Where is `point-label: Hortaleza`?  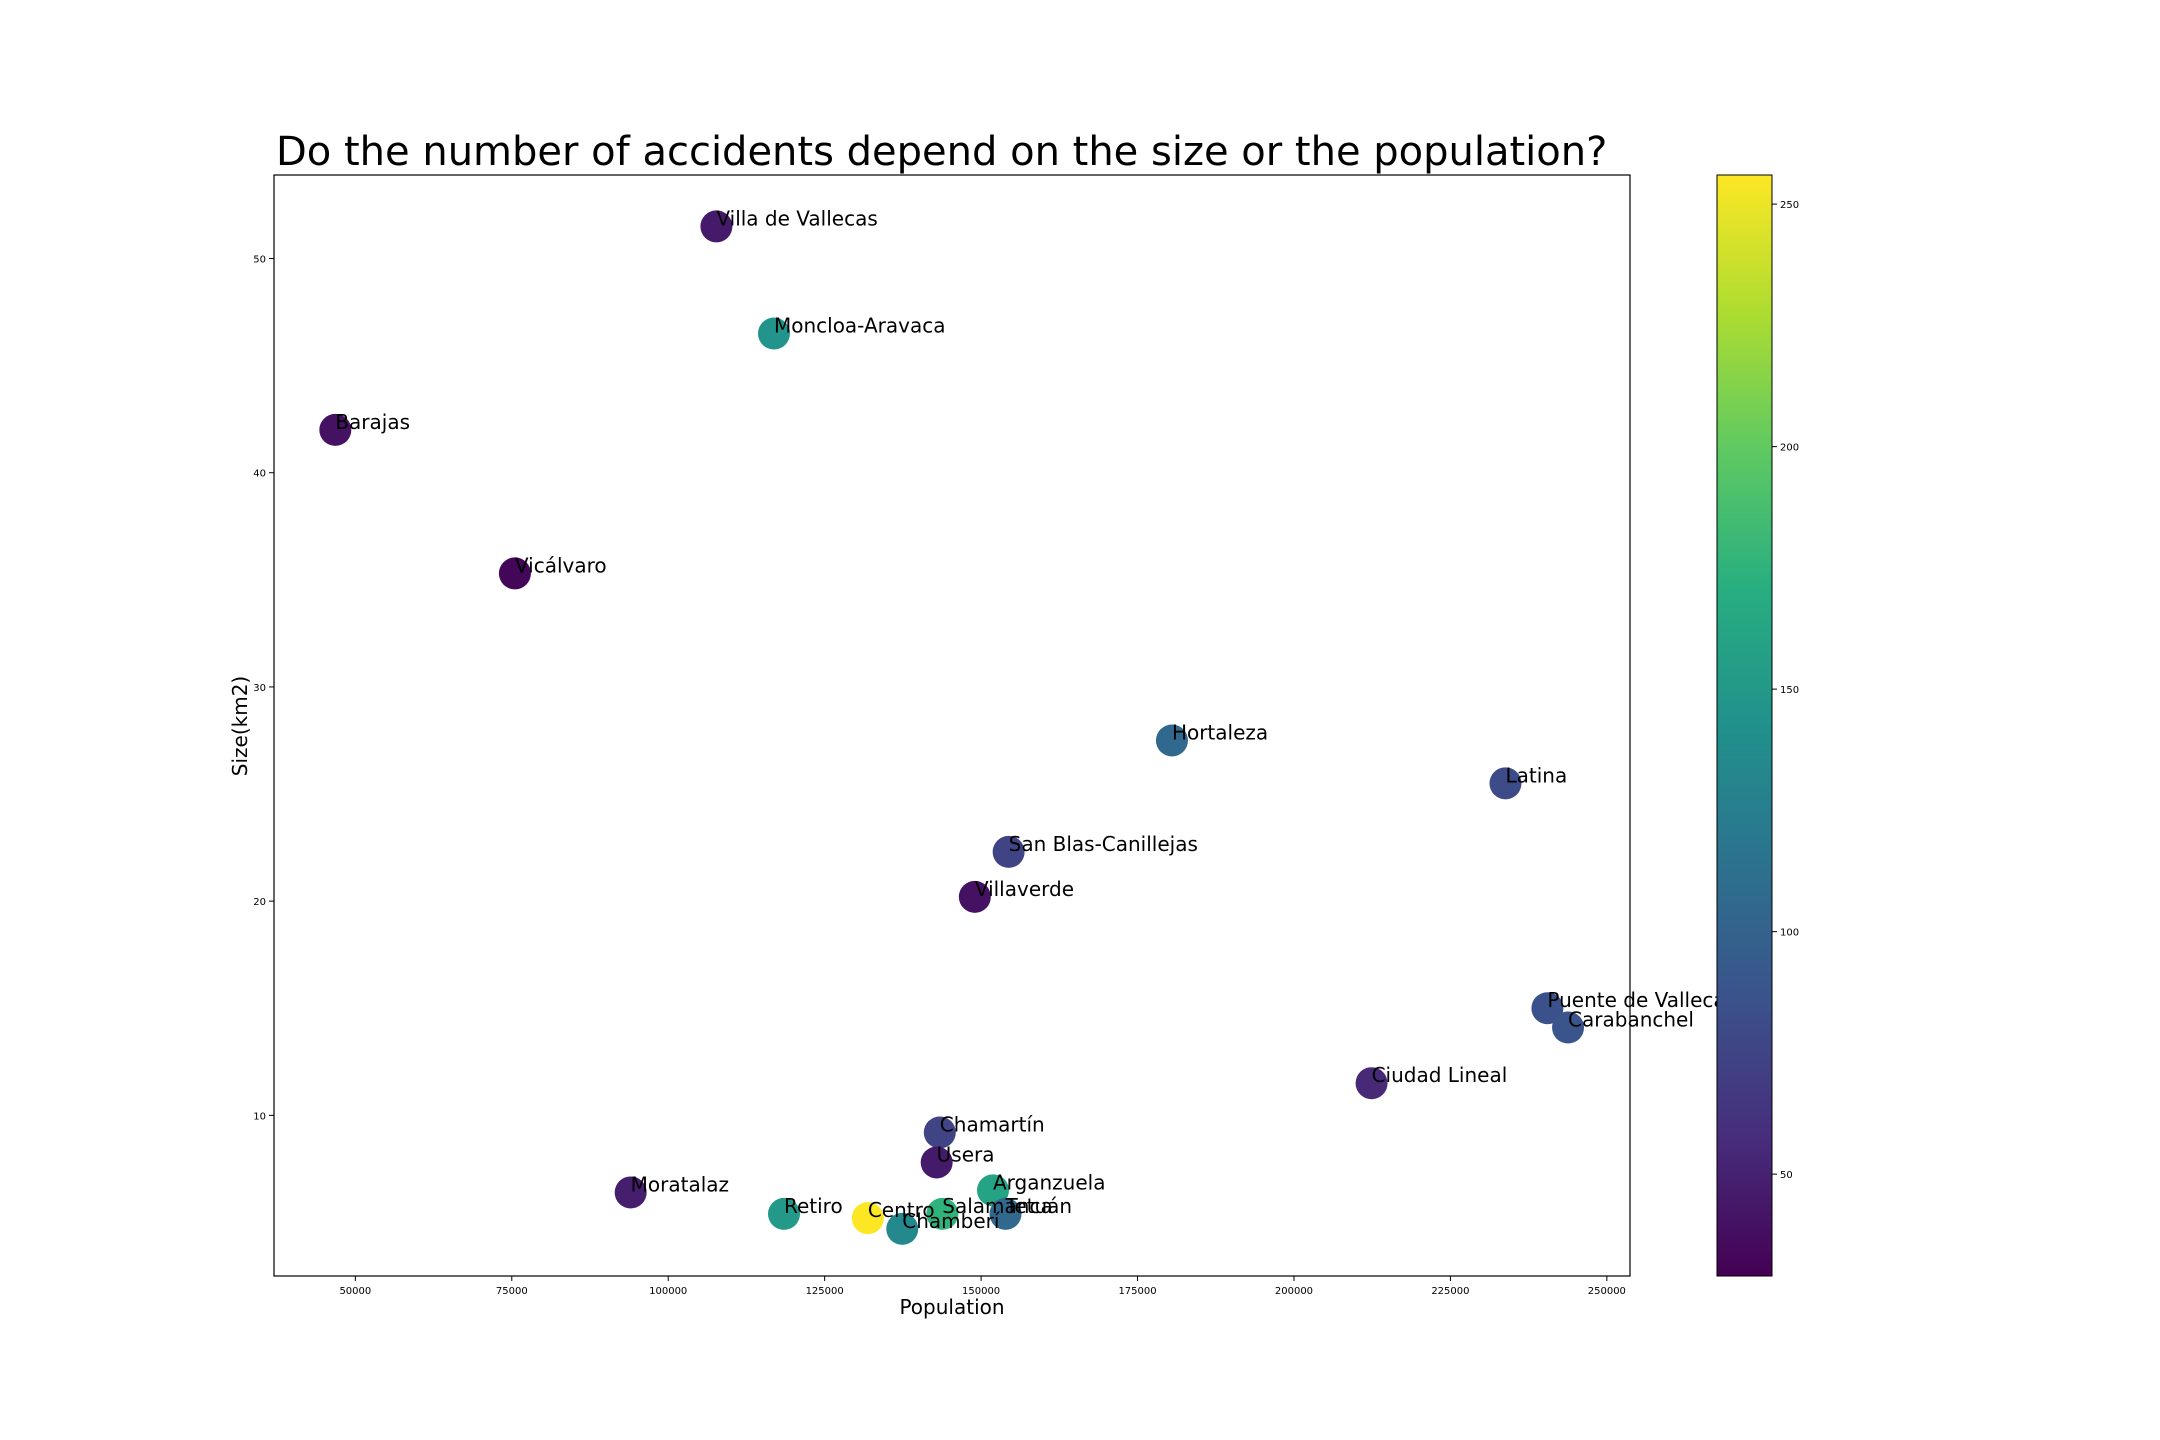 point-label: Hortaleza is located at coordinates (1220, 732).